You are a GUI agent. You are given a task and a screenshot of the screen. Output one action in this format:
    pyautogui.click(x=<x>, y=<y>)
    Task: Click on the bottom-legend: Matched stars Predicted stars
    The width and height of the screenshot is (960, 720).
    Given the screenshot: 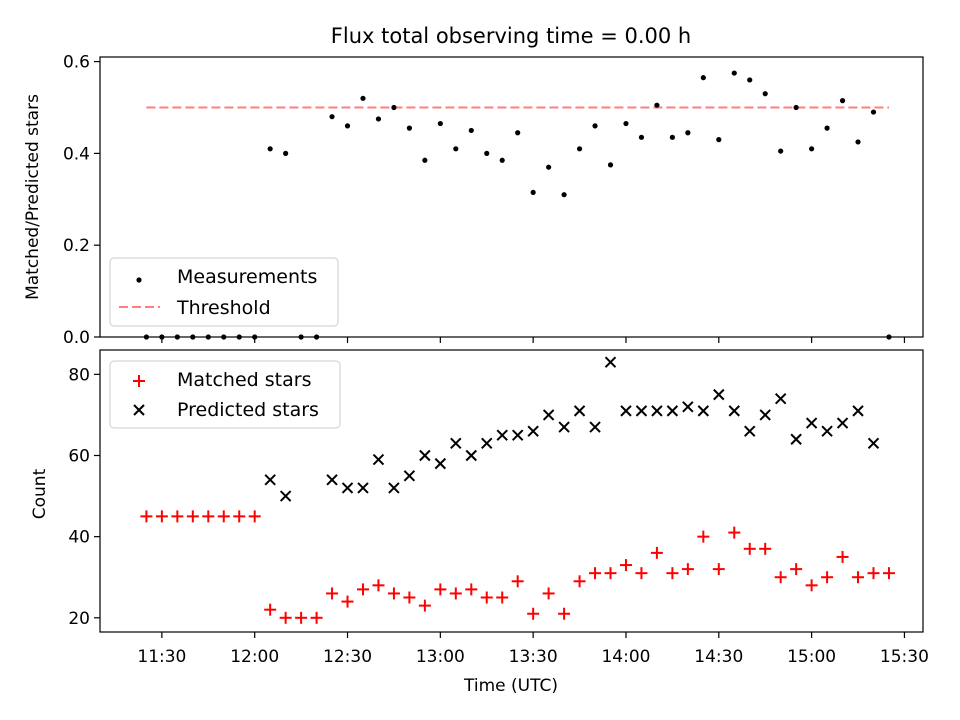 What is the action you would take?
    pyautogui.click(x=225, y=394)
    